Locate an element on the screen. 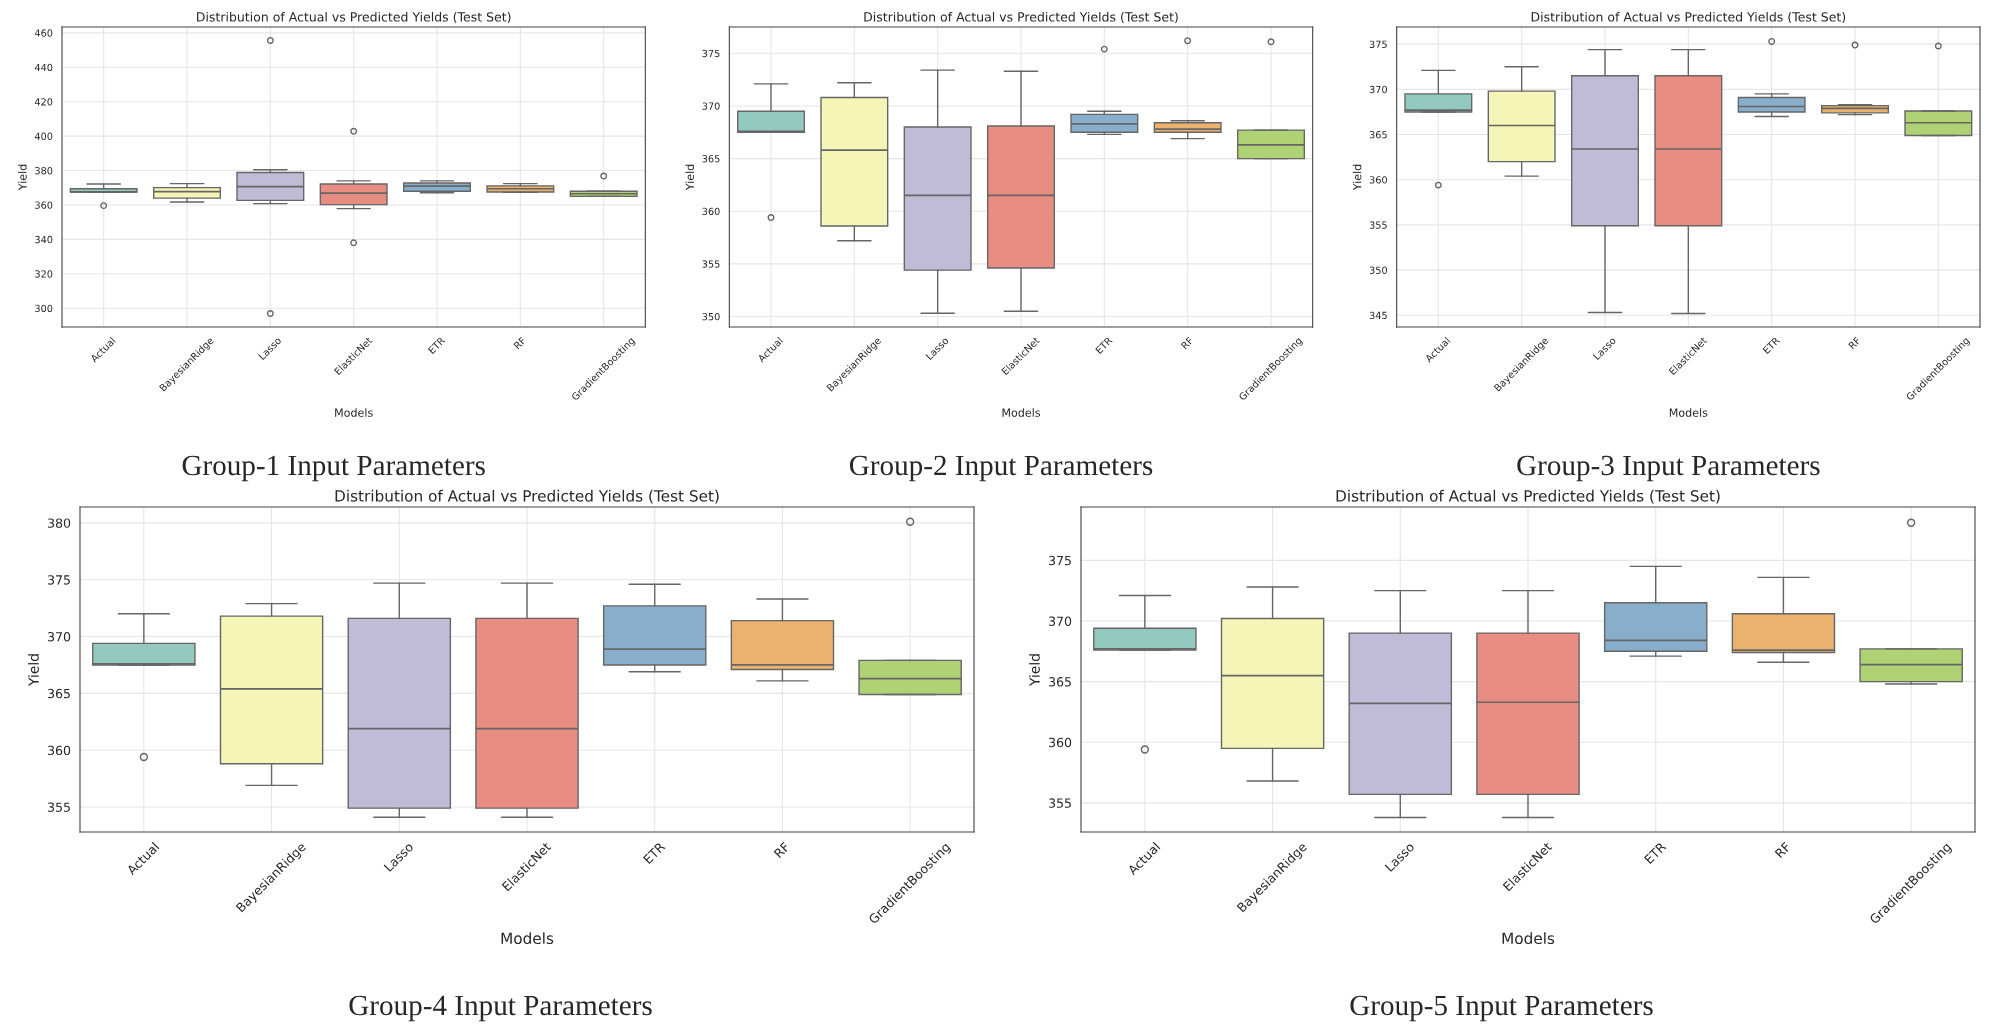 The height and width of the screenshot is (1026, 2002). y-tick-label: 460 is located at coordinates (43, 33).